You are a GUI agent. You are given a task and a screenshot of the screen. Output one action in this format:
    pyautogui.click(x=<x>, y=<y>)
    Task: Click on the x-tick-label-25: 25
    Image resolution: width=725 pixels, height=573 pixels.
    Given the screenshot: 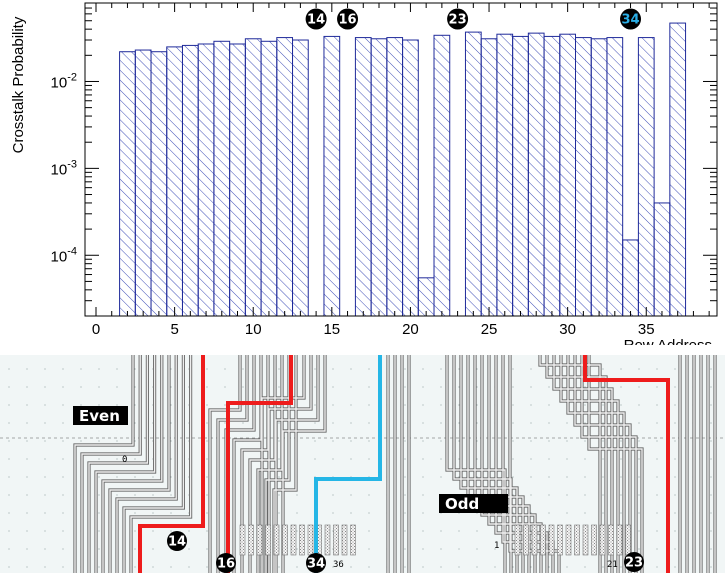 What is the action you would take?
    pyautogui.click(x=489, y=329)
    